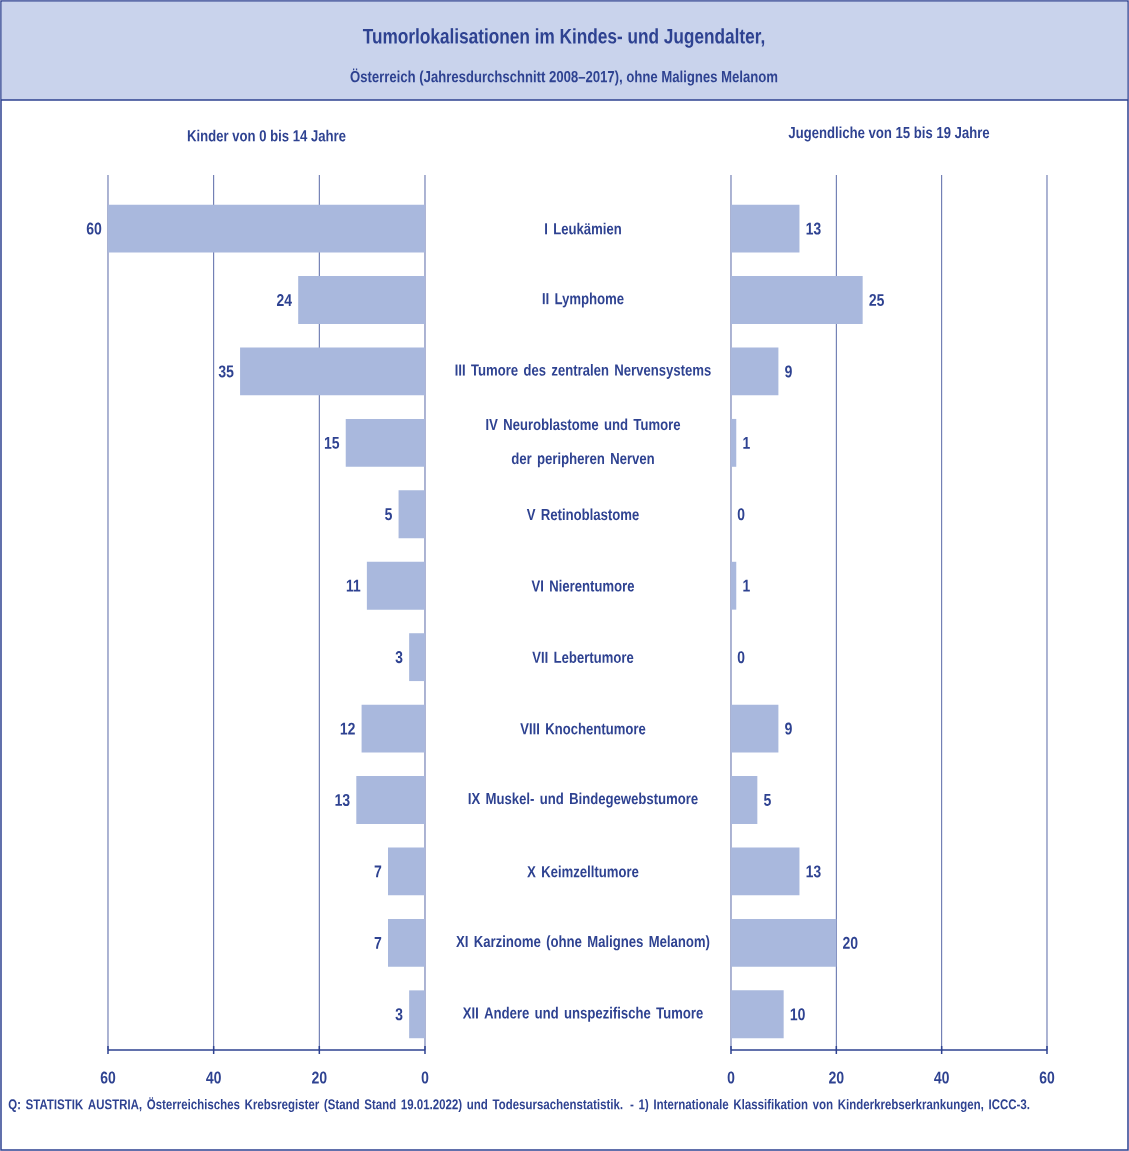 The width and height of the screenshot is (1129, 1151). Describe the element at coordinates (850, 942) in the screenshot. I see `data-label: 20` at that location.